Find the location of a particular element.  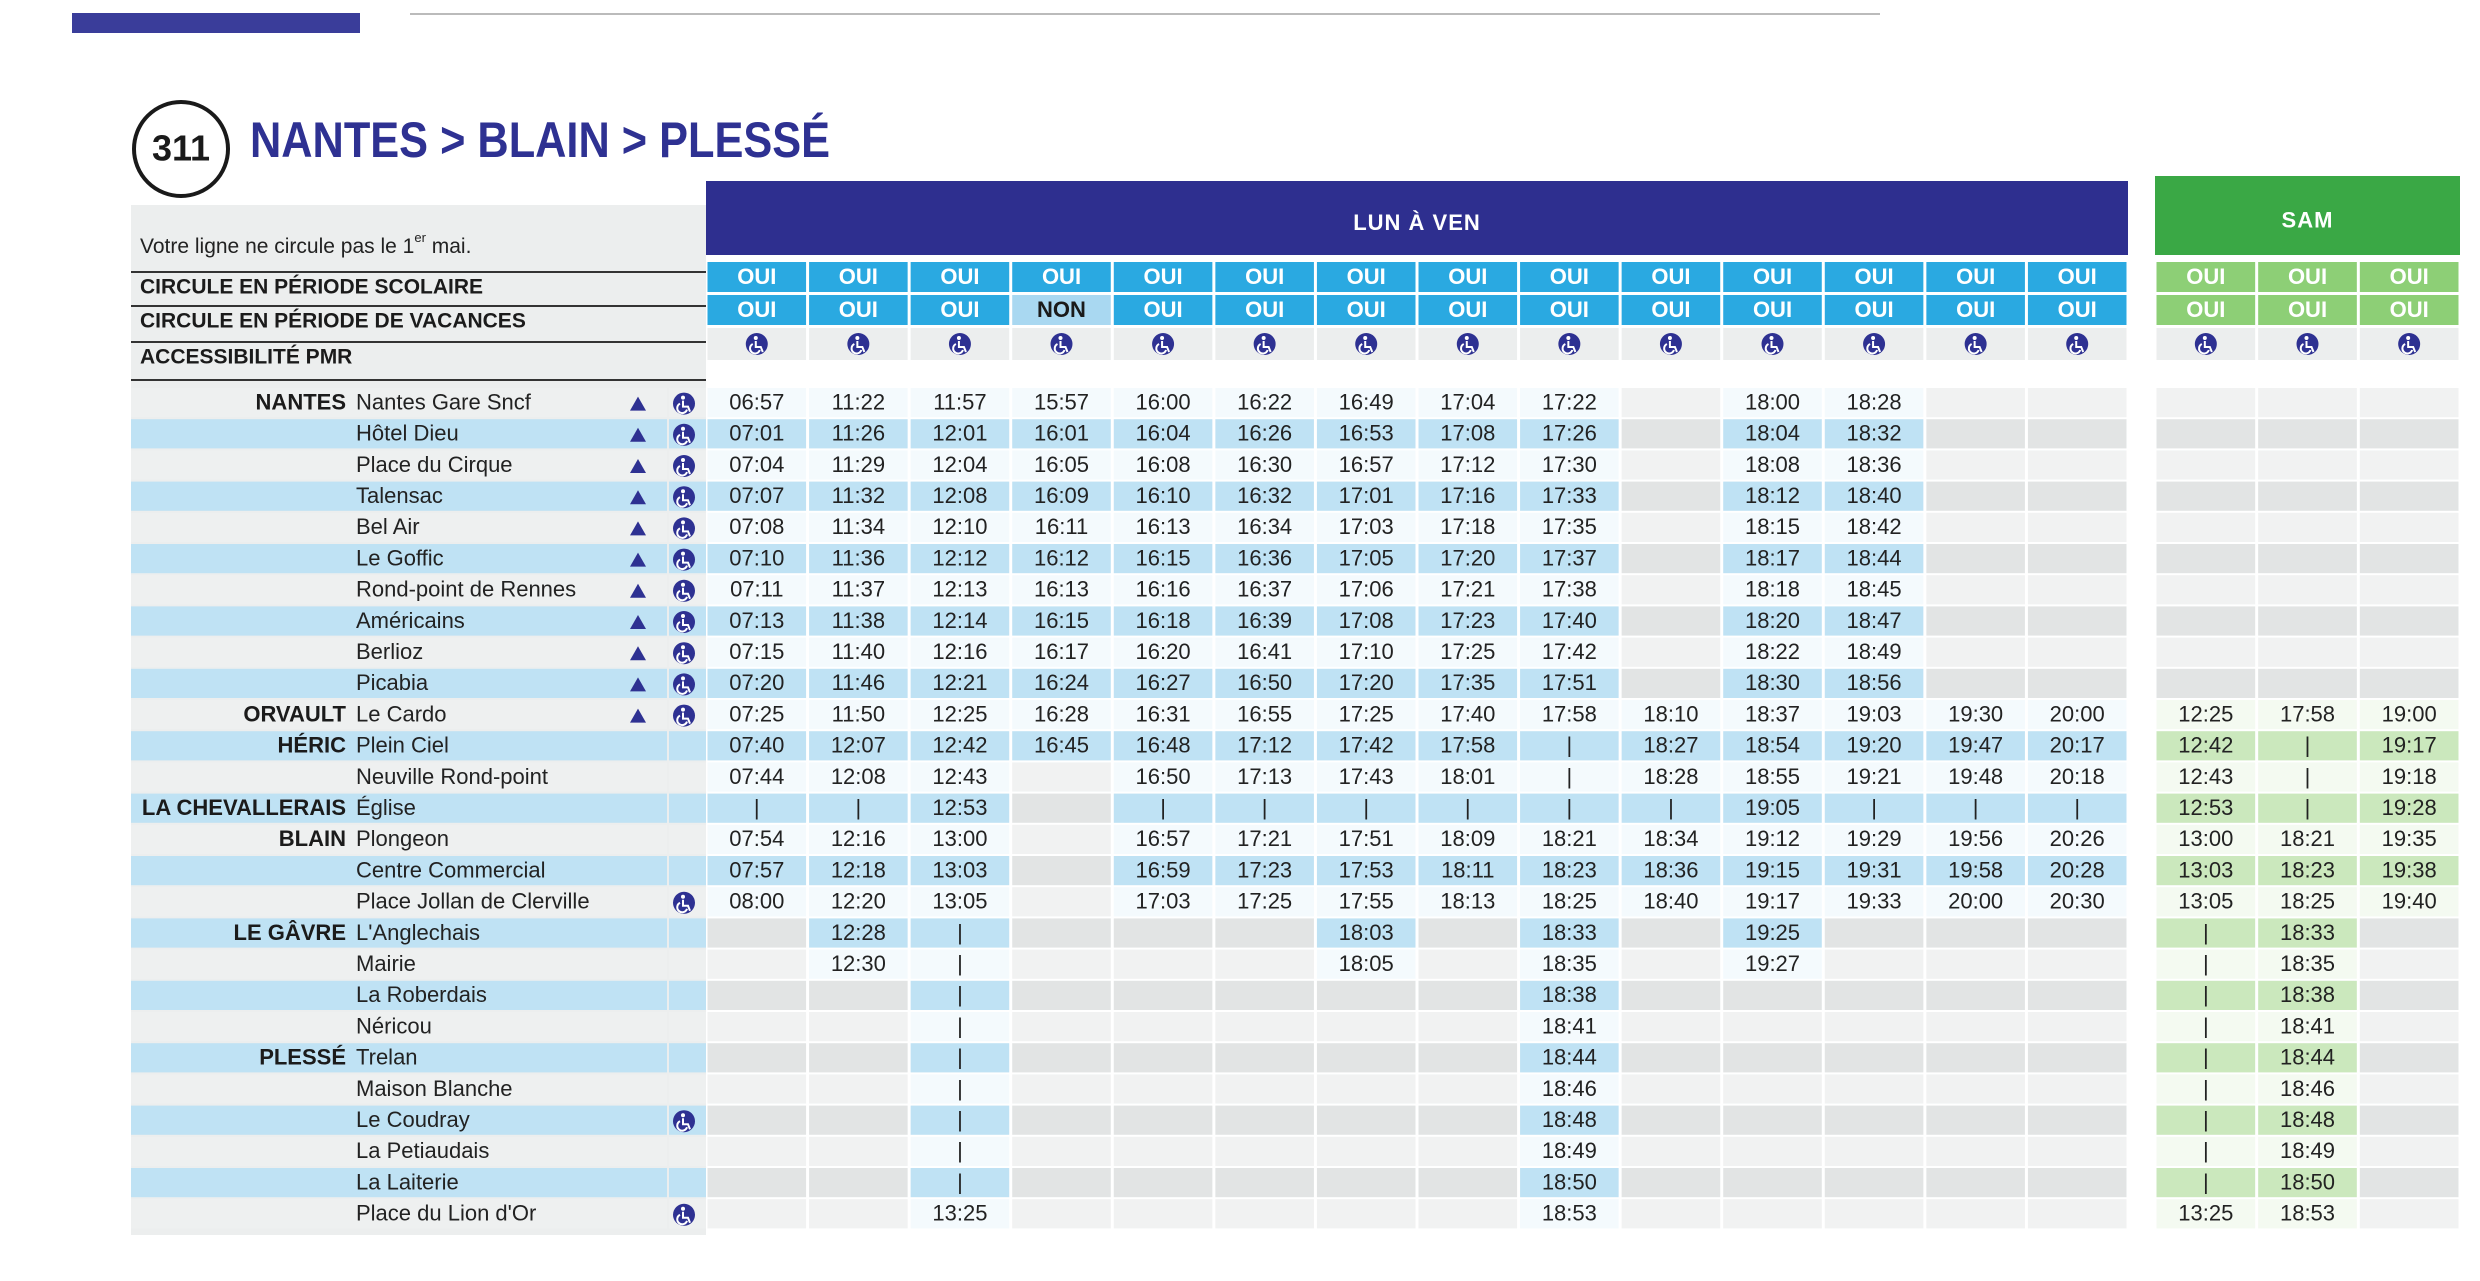

departure-time: 16:39 is located at coordinates (1264, 620).